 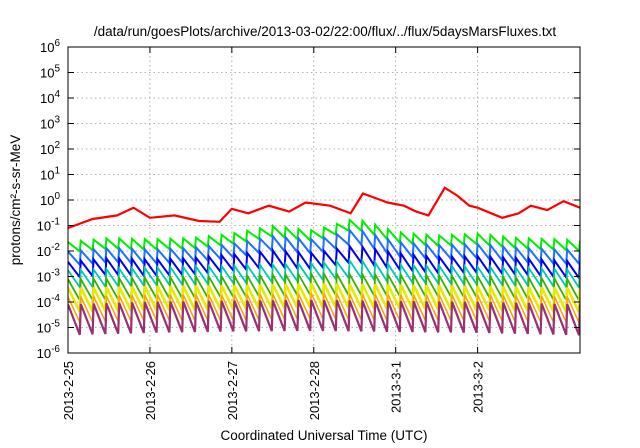 What do you see at coordinates (323, 435) in the screenshot?
I see `x-axis-label: Coordinated Universal Time (UTC)` at bounding box center [323, 435].